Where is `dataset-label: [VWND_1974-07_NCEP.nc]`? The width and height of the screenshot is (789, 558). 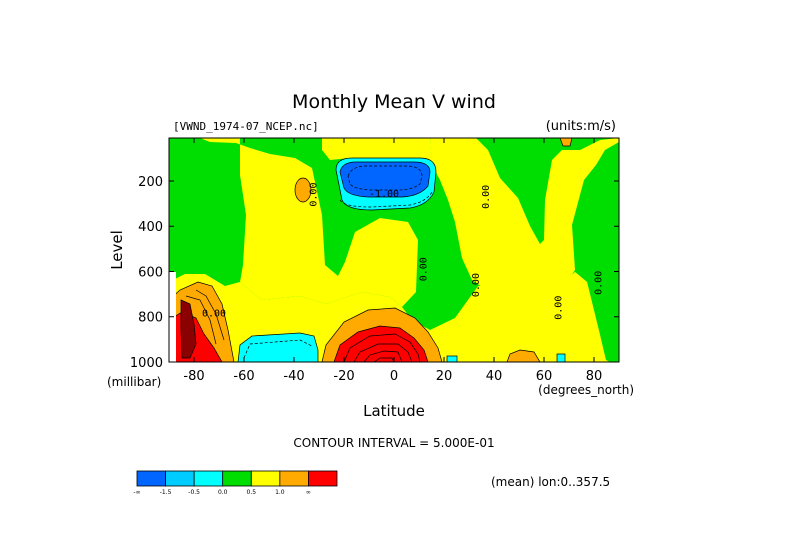
dataset-label: [VWND_1974-07_NCEP.nc] is located at coordinates (246, 126).